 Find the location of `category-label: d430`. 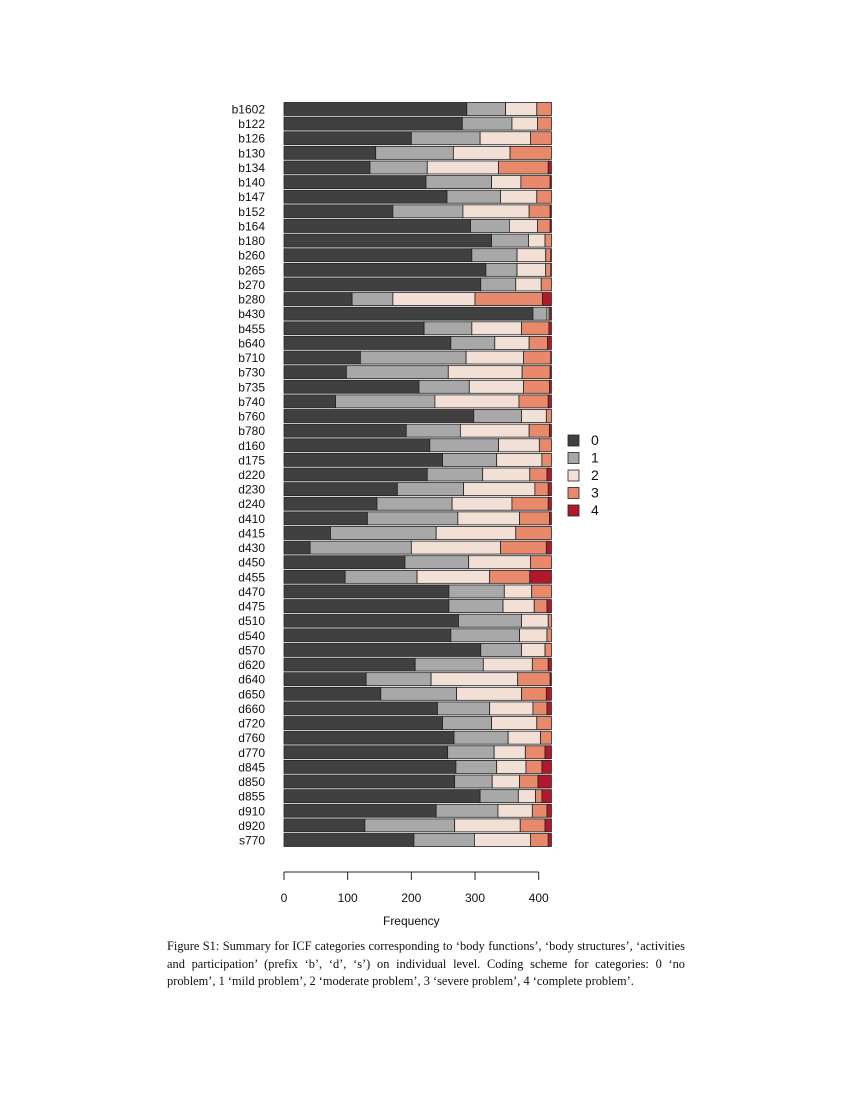

category-label: d430 is located at coordinates (251, 548).